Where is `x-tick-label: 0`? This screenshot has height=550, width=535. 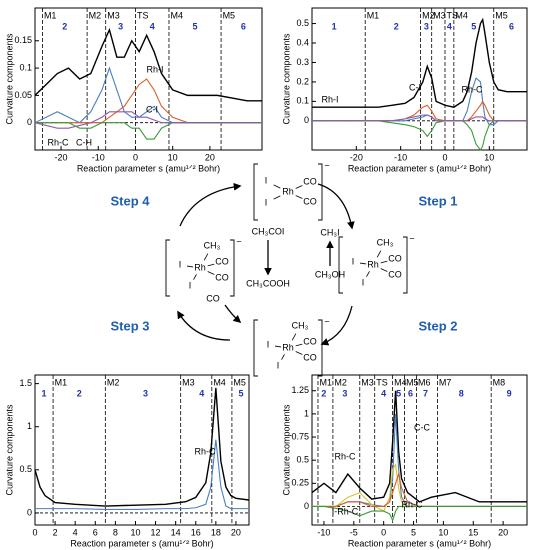
x-tick-label: 0 is located at coordinates (34, 532).